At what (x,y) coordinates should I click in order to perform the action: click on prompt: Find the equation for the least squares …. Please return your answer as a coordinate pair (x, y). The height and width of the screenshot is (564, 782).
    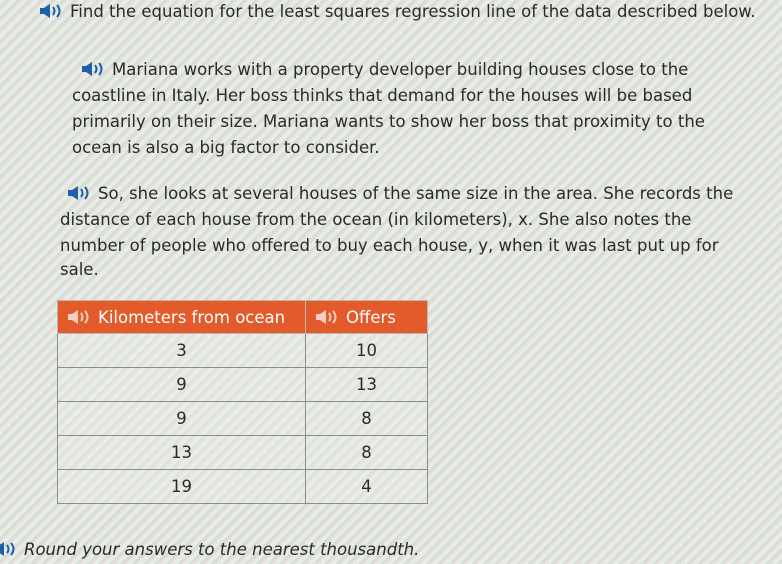
    Looking at the image, I should click on (397, 11).